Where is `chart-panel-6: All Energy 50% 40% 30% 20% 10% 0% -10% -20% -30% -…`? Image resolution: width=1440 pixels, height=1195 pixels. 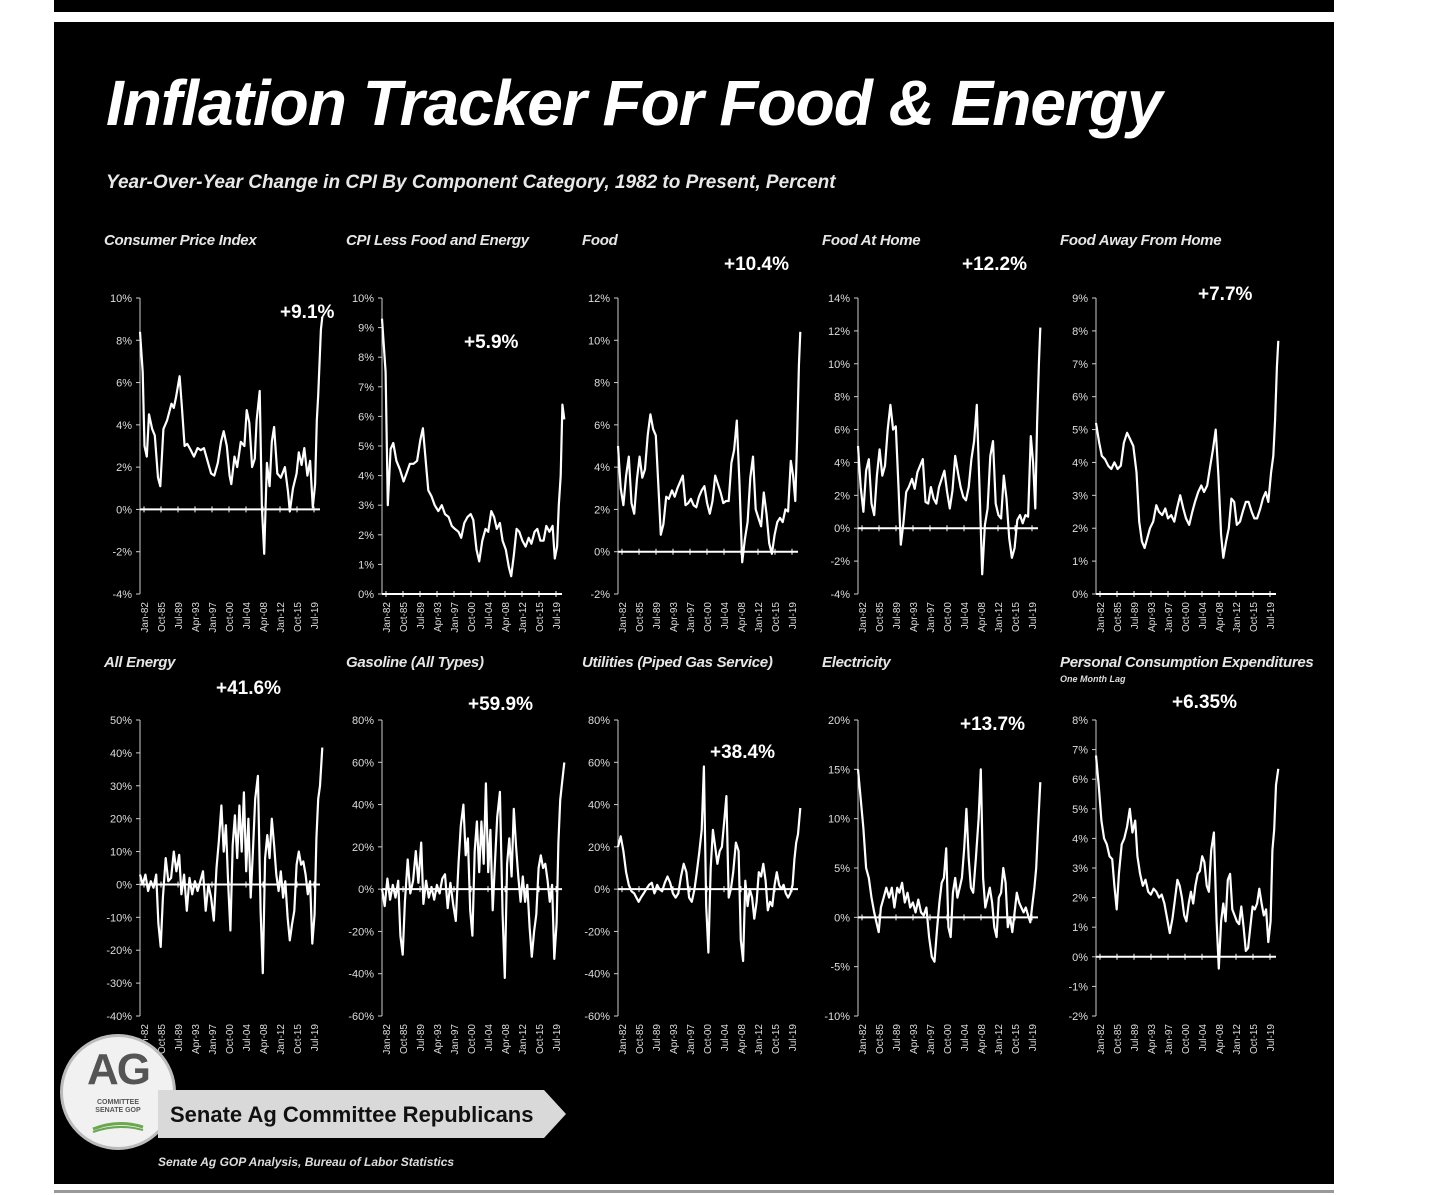
chart-panel-6: All Energy 50% 40% 30% 20% 10% 0% -10% -20% -30% -… is located at coordinates (212, 864).